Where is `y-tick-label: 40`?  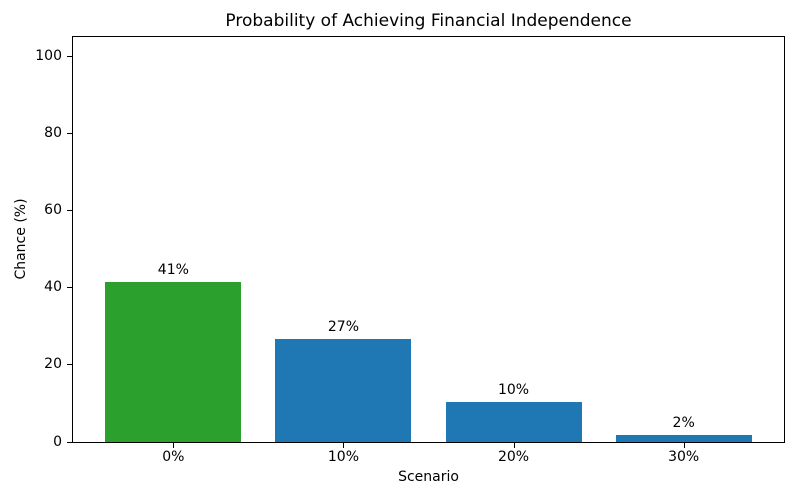 y-tick-label: 40 is located at coordinates (53, 287).